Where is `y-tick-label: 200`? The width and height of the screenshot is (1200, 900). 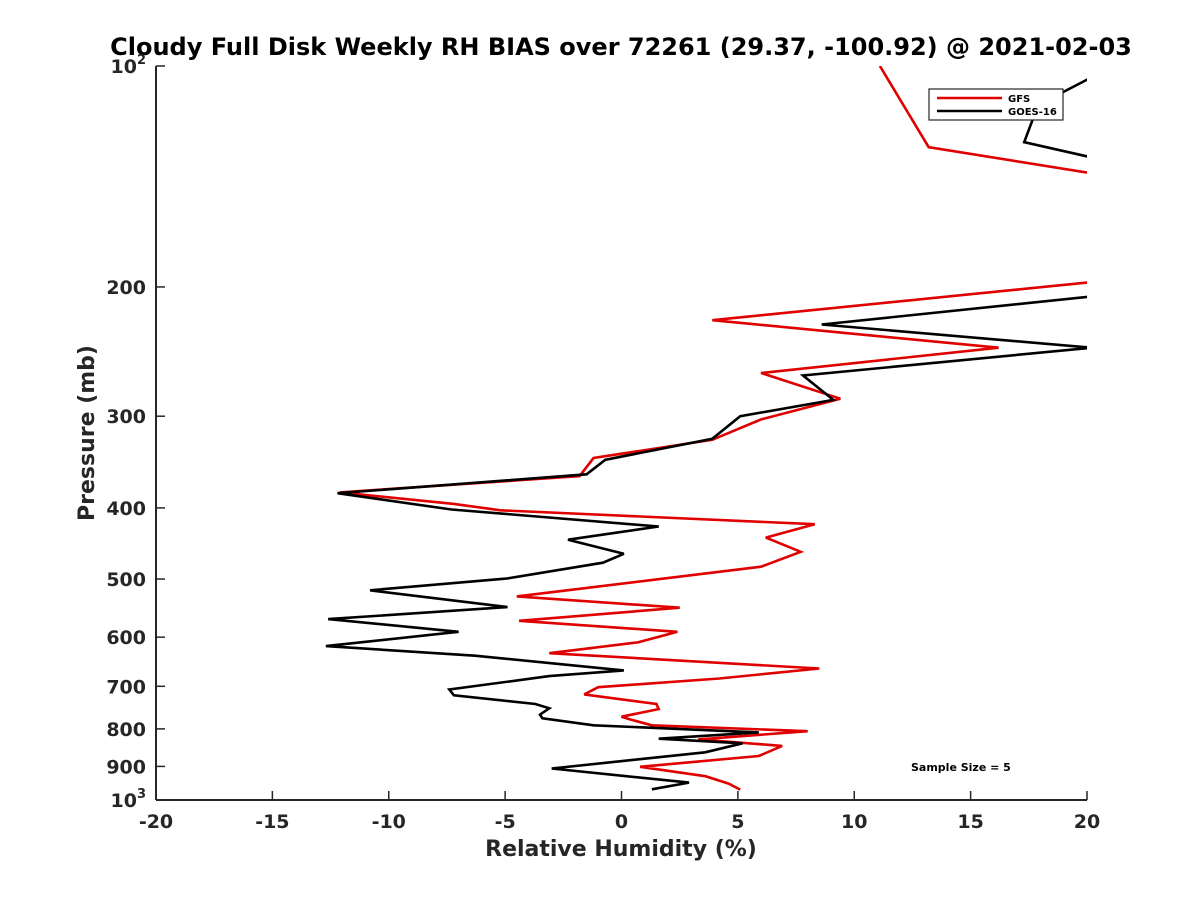
y-tick-label: 200 is located at coordinates (126, 288).